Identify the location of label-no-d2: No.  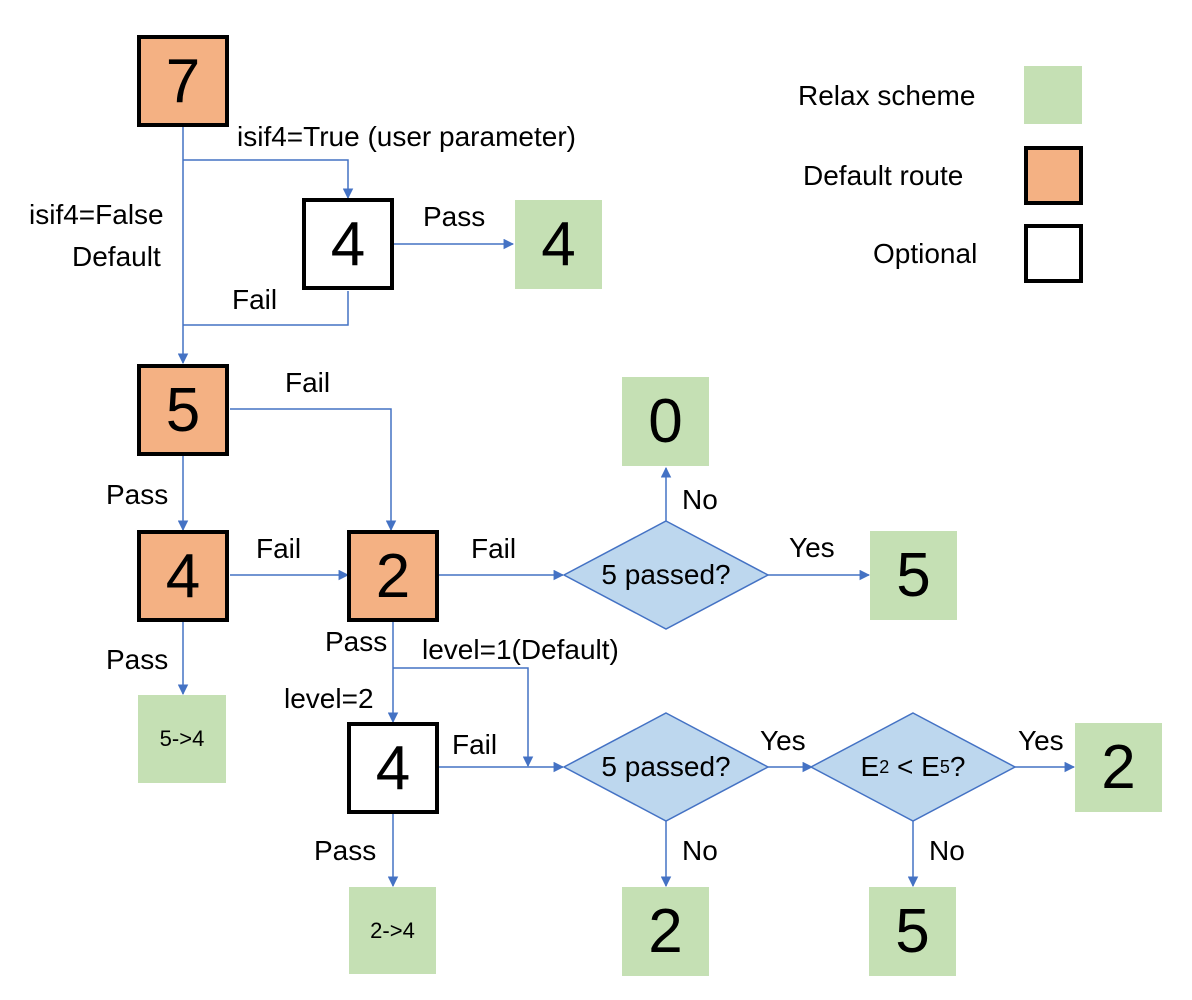
(700, 850).